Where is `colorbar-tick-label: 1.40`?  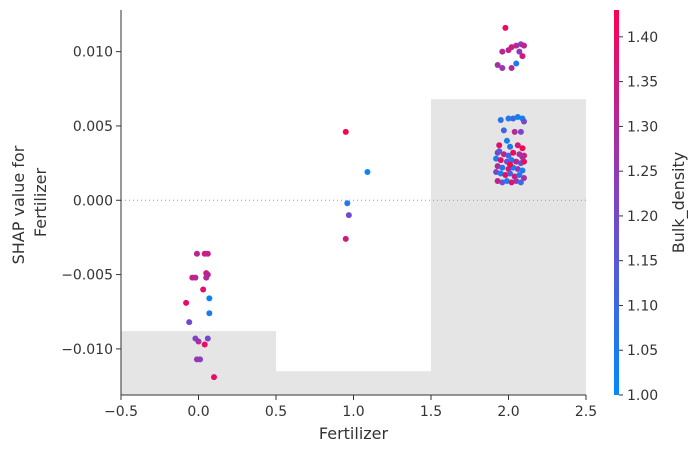 colorbar-tick-label: 1.40 is located at coordinates (642, 38).